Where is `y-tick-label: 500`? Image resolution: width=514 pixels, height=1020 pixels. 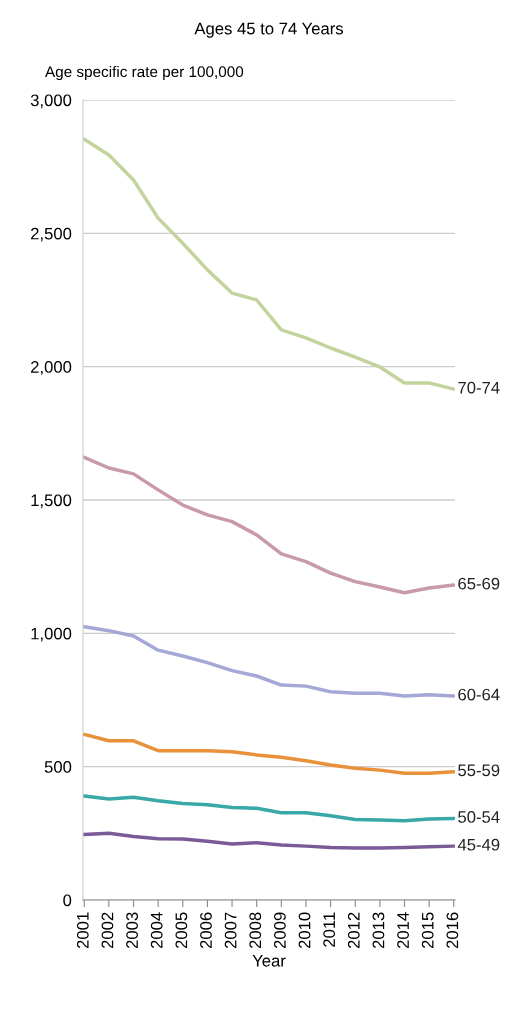 y-tick-label: 500 is located at coordinates (58, 767).